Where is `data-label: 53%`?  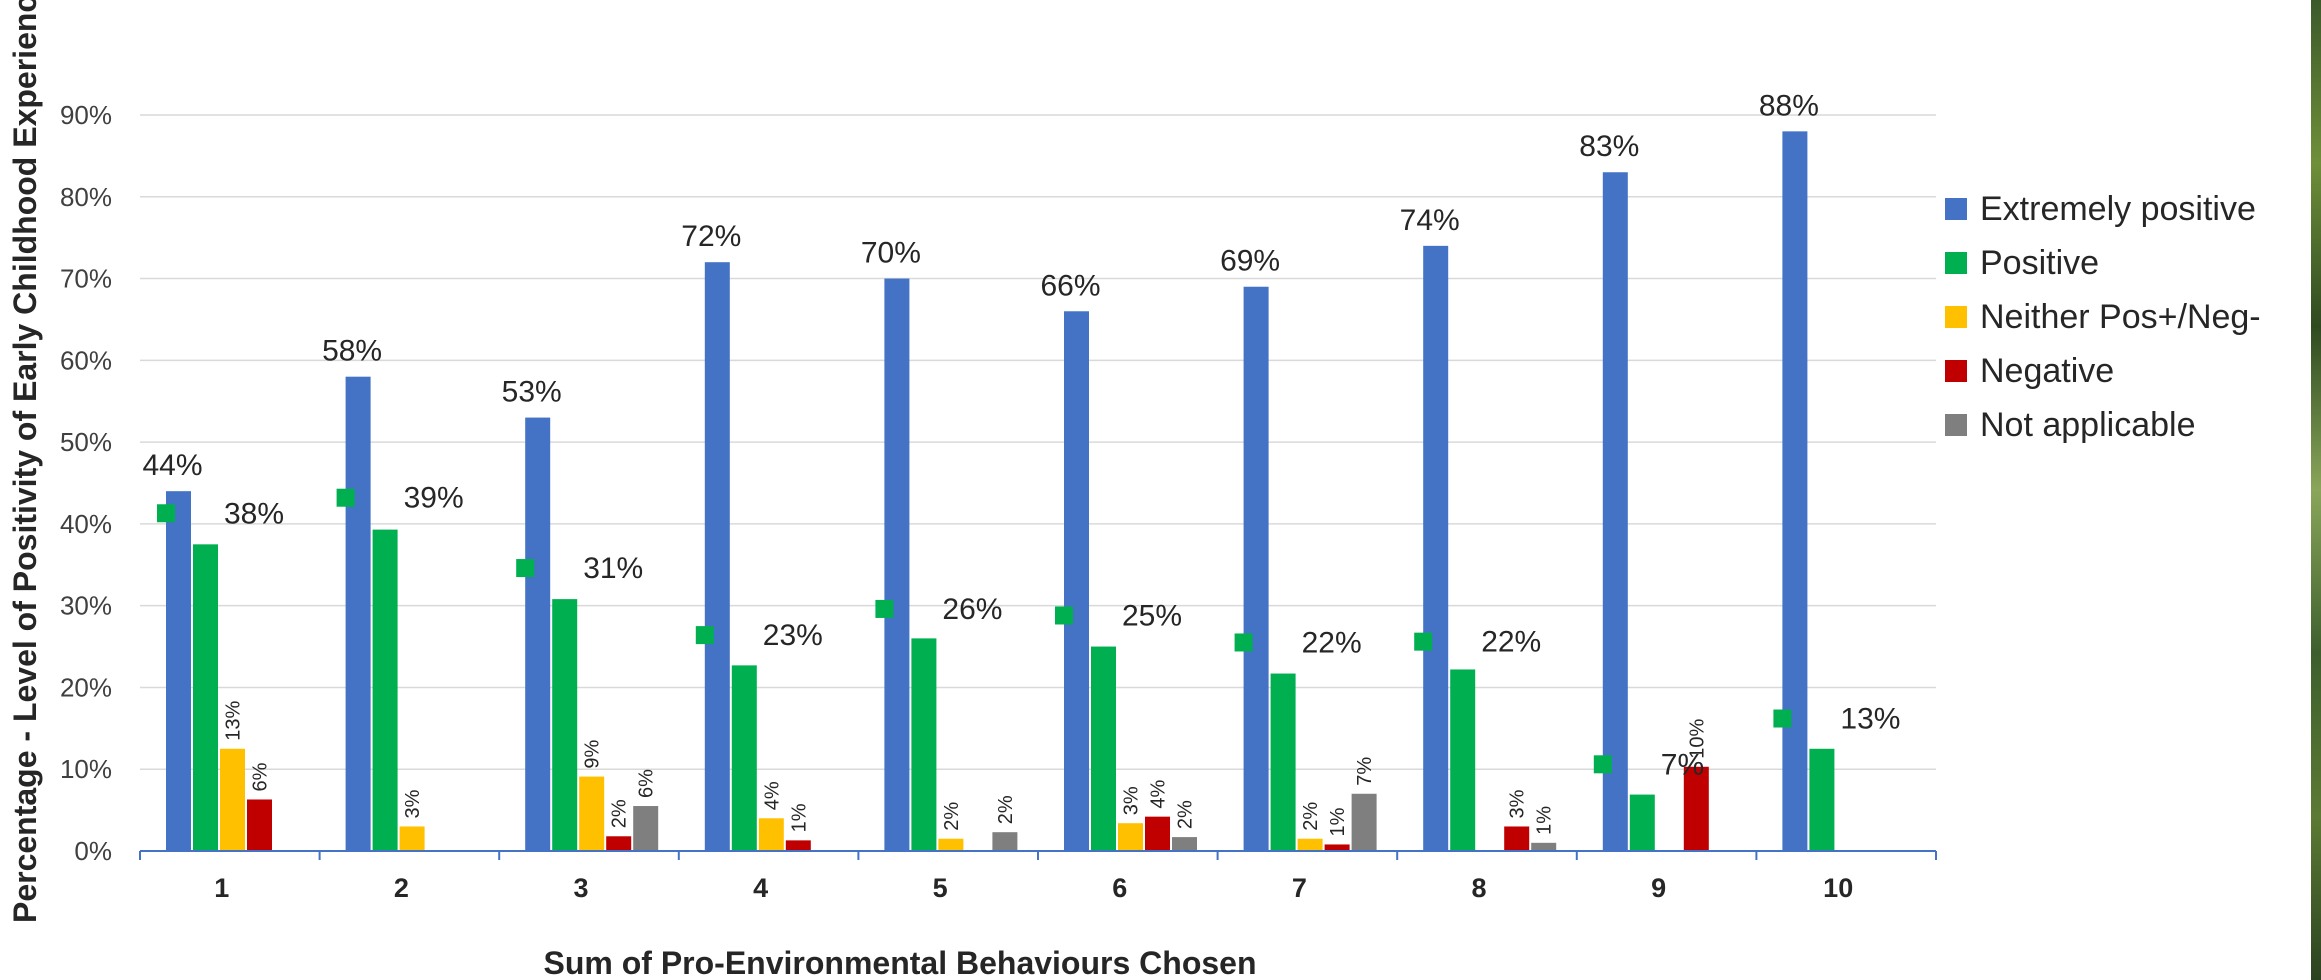 data-label: 53% is located at coordinates (532, 392).